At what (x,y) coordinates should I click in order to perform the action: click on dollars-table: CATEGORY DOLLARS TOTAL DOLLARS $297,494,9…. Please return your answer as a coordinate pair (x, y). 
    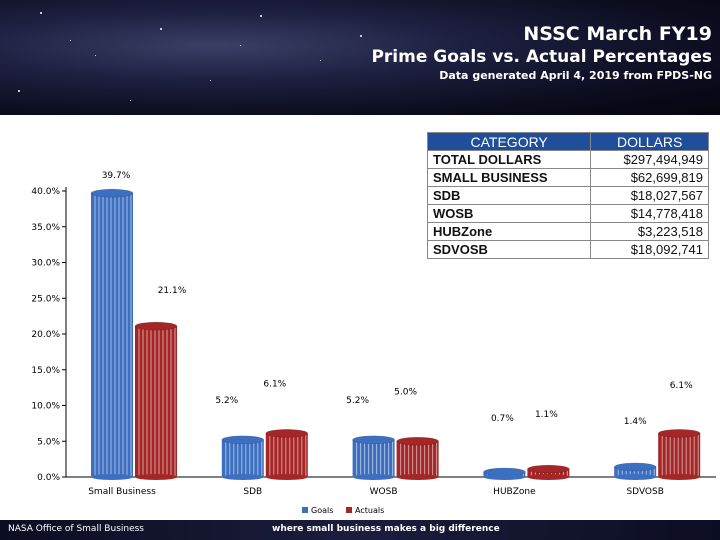
    Looking at the image, I should click on (567, 195).